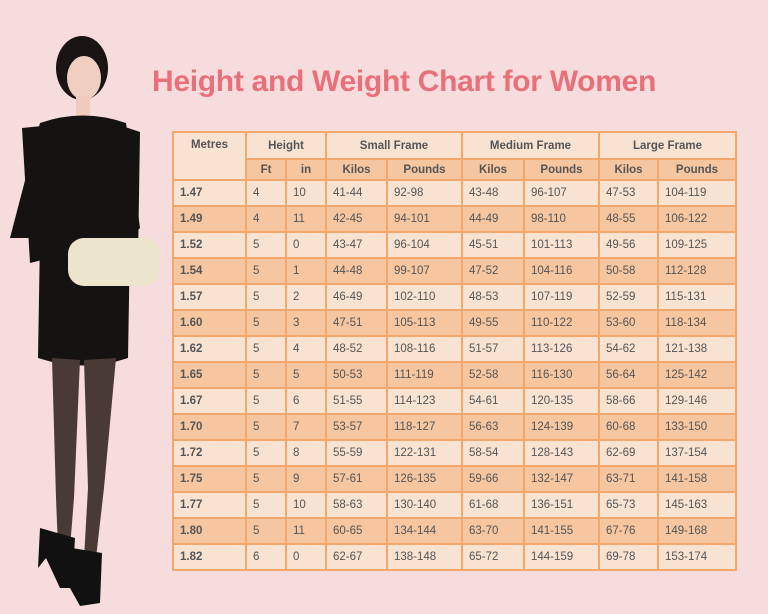 Image resolution: width=768 pixels, height=614 pixels. I want to click on header-large-frame: Large Frame, so click(667, 145).